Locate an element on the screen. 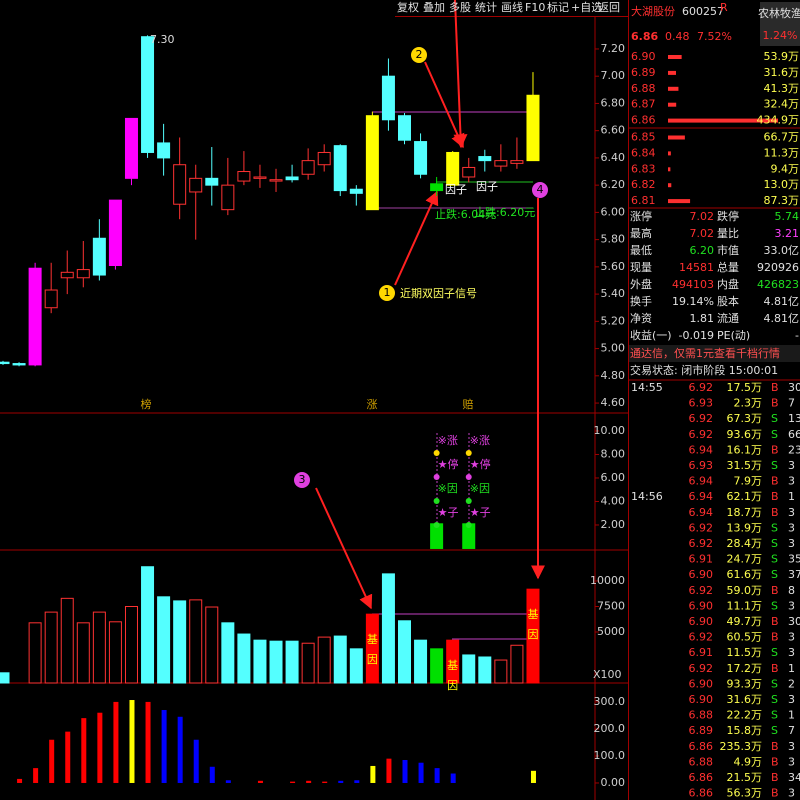 Image resolution: width=800 pixels, height=800 pixels. order-bar is located at coordinates (676, 137).